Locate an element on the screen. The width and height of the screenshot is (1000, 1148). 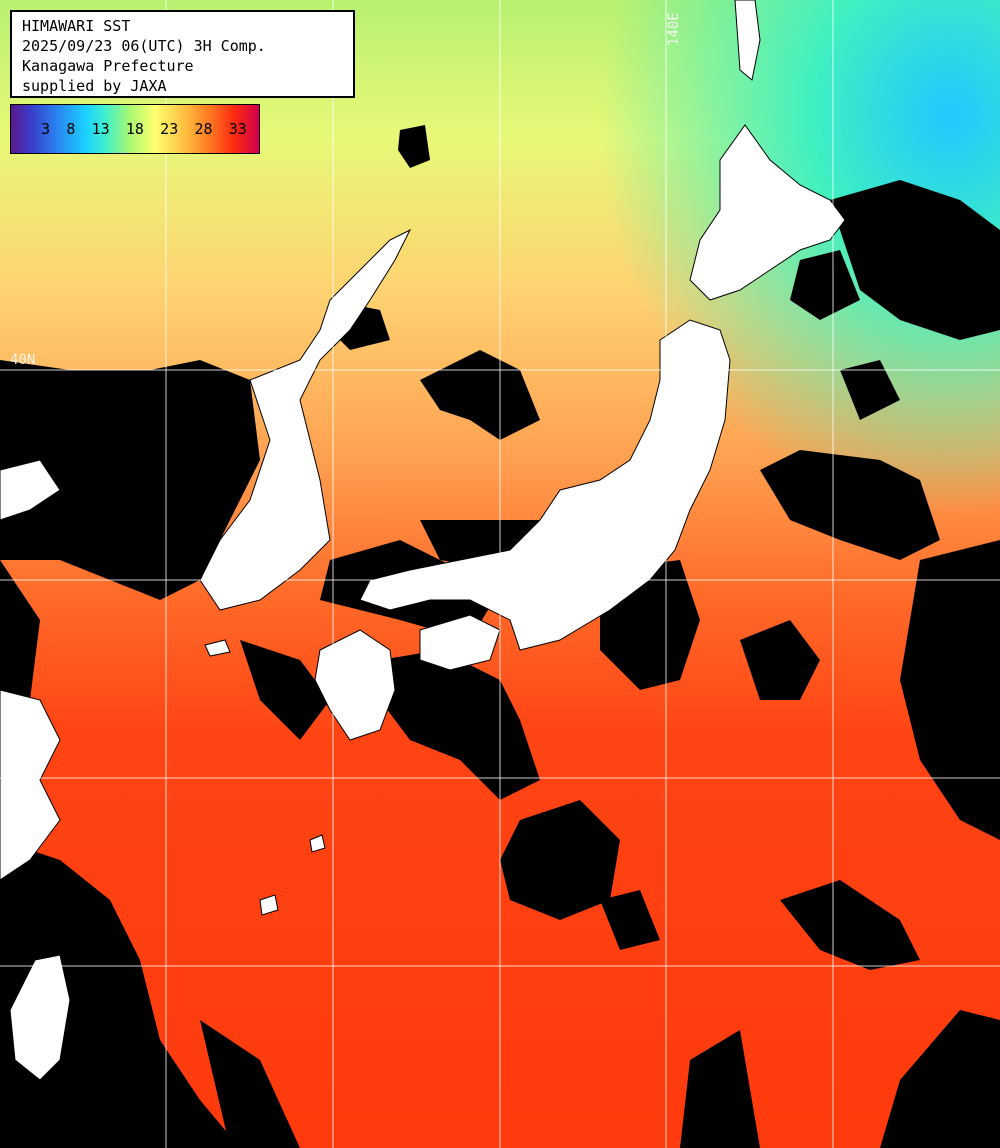
legend-tick: 28 is located at coordinates (203, 129).